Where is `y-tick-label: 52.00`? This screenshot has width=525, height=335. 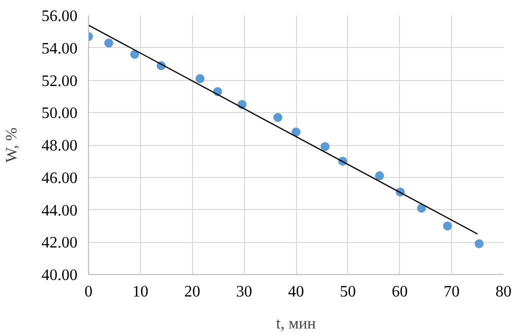
y-tick-label: 52.00 is located at coordinates (60, 81).